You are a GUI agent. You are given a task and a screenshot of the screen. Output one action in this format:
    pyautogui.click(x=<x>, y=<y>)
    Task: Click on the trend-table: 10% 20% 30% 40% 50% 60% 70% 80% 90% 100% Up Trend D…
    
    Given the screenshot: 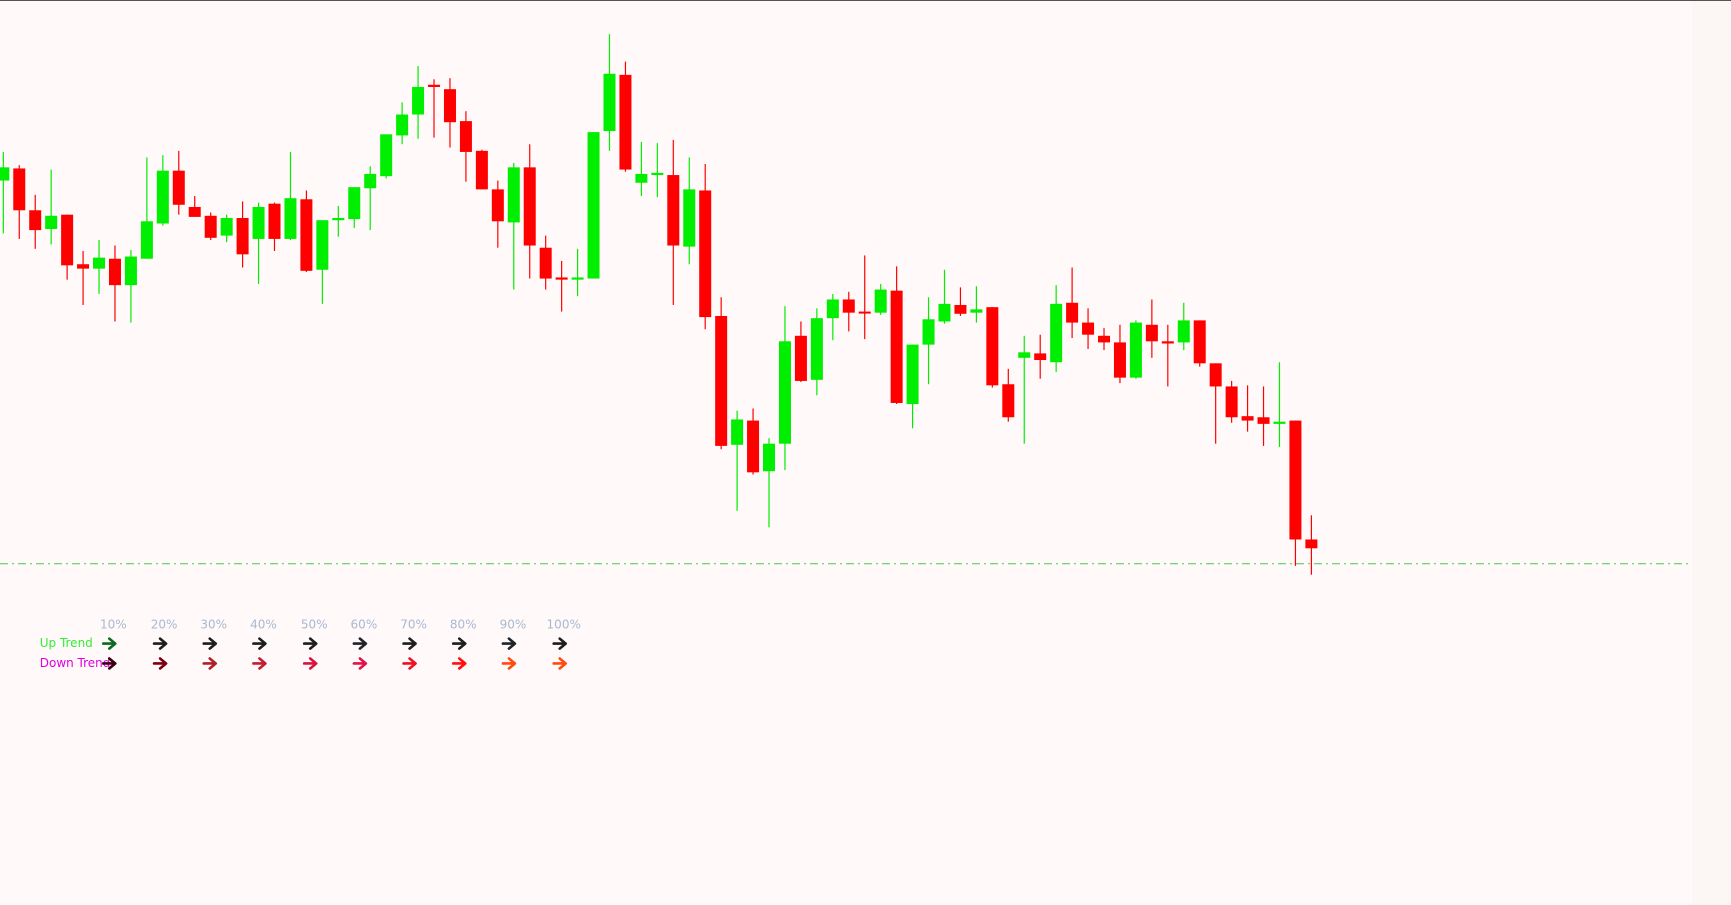 What is the action you would take?
    pyautogui.click(x=310, y=643)
    